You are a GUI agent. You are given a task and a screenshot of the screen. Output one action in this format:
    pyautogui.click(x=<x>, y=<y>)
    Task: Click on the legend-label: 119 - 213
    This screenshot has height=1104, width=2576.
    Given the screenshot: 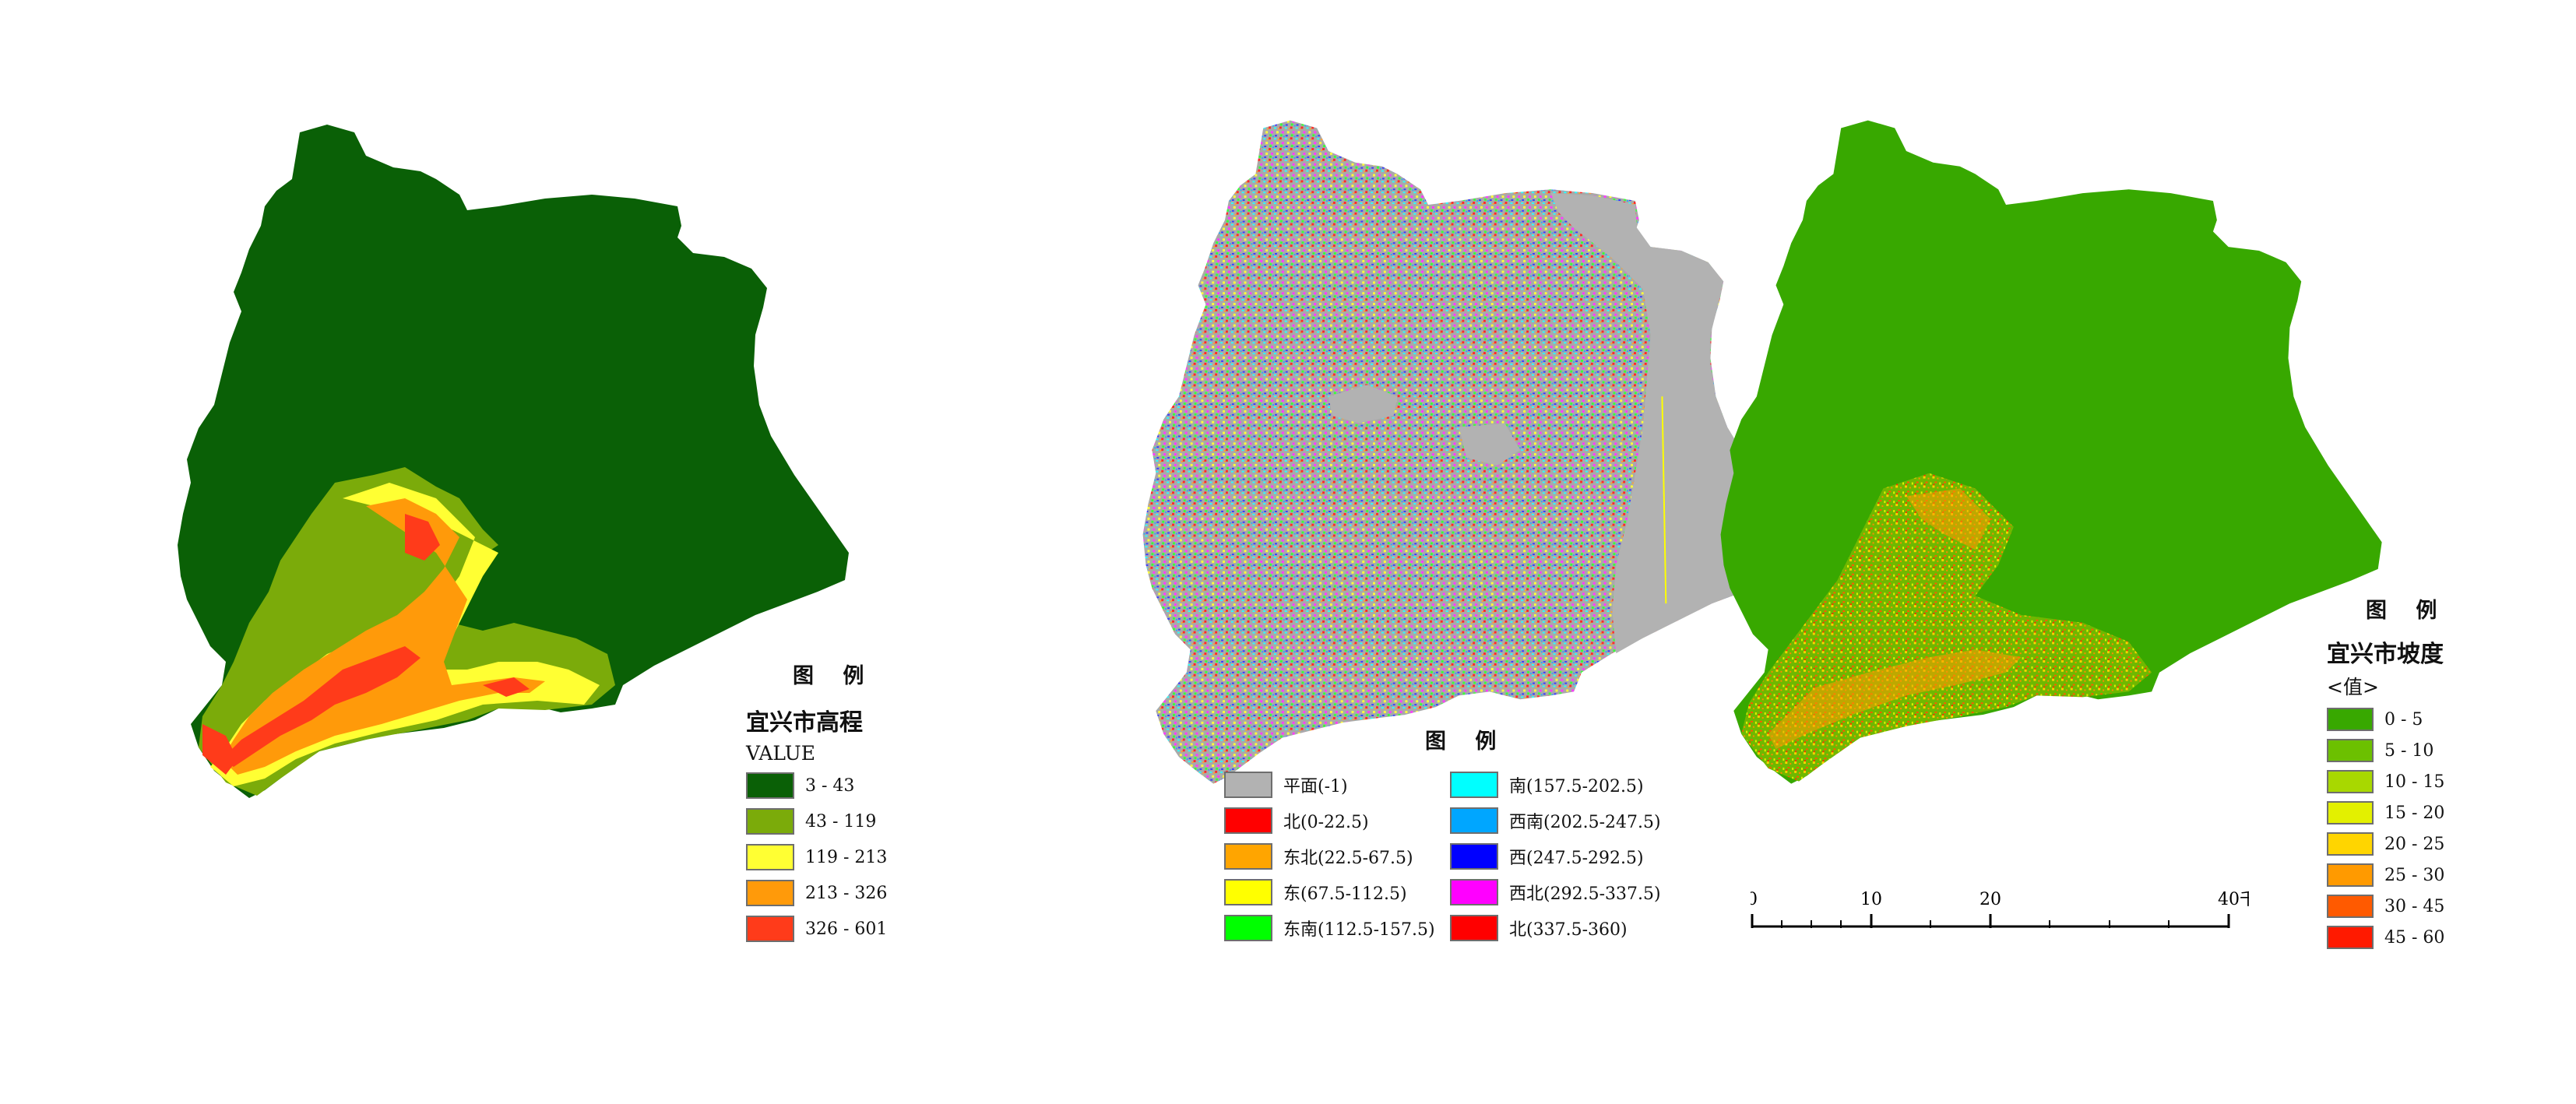 What is the action you would take?
    pyautogui.click(x=846, y=857)
    